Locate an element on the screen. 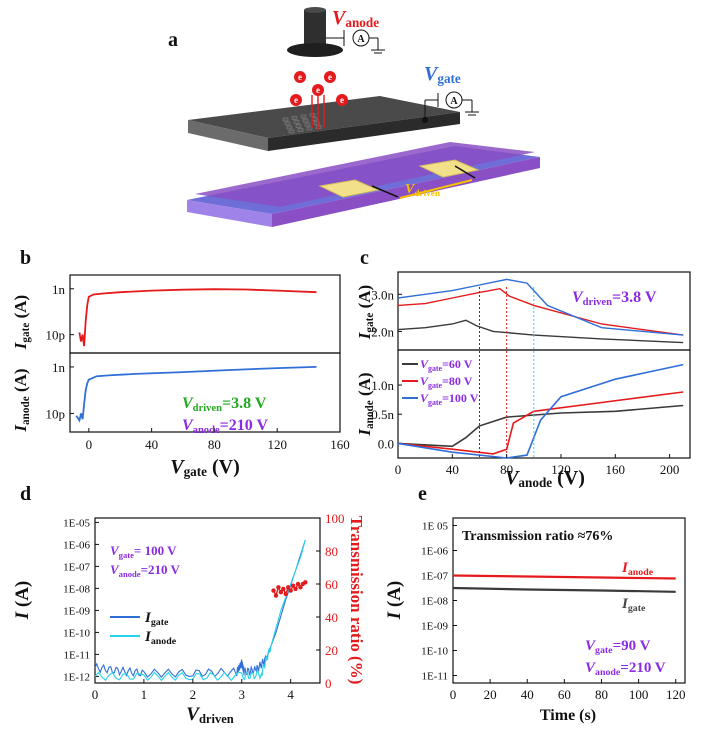  panel-letter-c: c is located at coordinates (364, 258).